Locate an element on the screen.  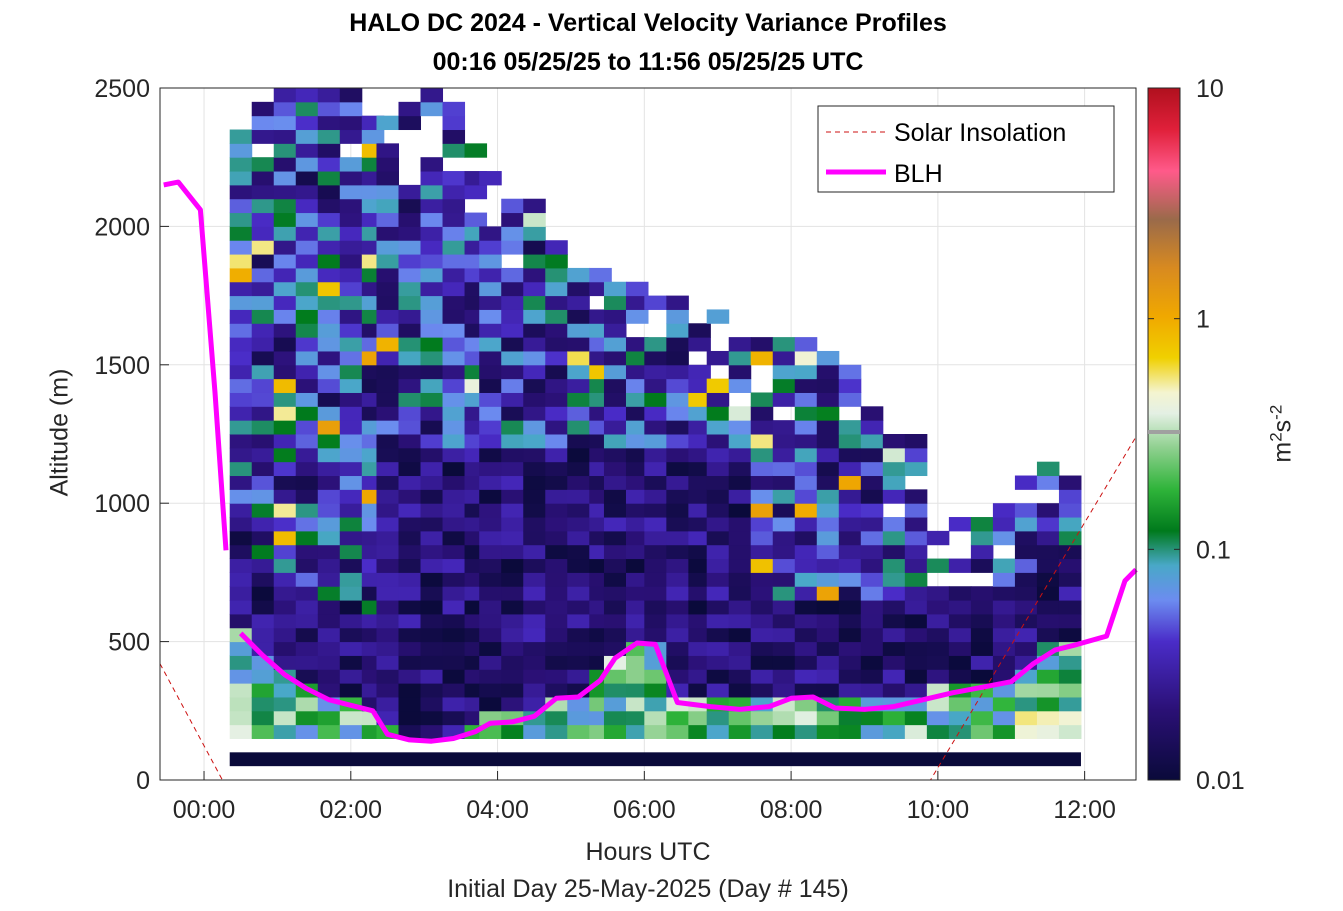
legend-blh-label: BLH is located at coordinates (918, 174).